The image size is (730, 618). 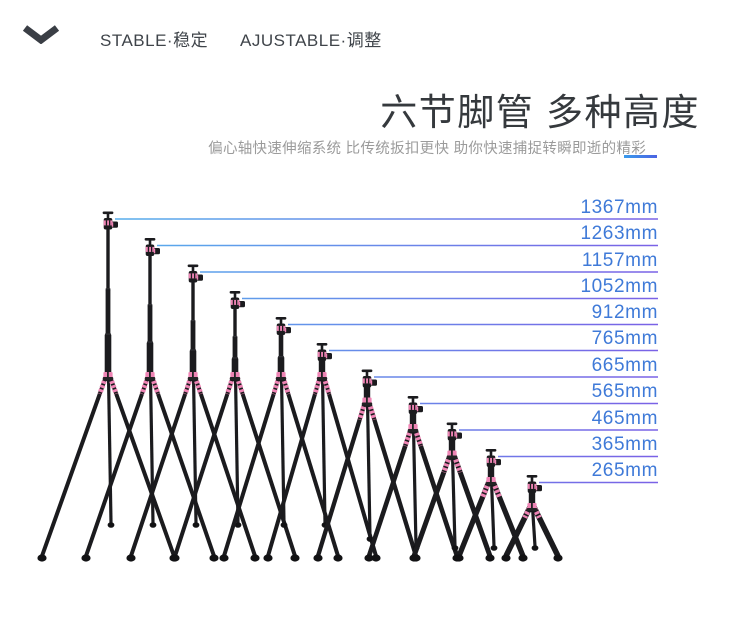 What do you see at coordinates (624, 444) in the screenshot?
I see `height-label: 365mm` at bounding box center [624, 444].